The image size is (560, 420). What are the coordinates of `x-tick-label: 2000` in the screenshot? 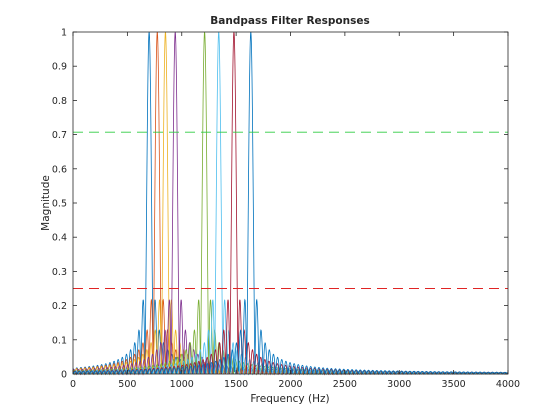 It's located at (290, 384).